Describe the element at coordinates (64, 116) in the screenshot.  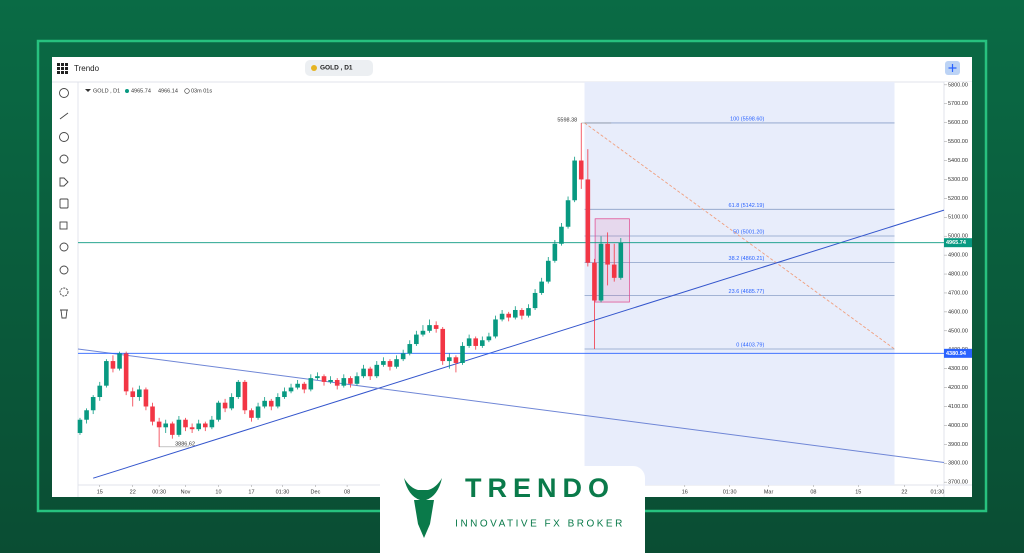
I see `tool-trendline` at that location.